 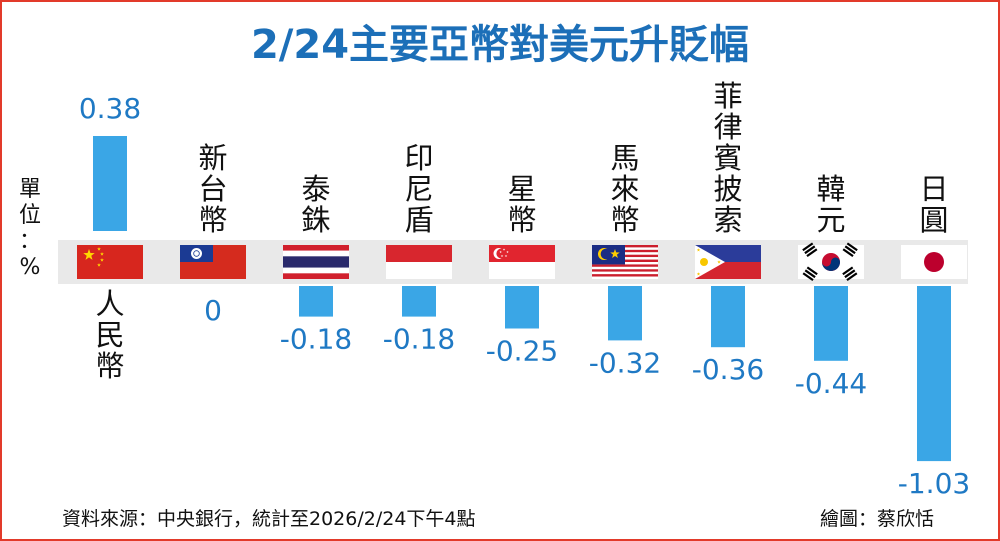 What do you see at coordinates (830, 220) in the screenshot?
I see `category-label-7: 元` at bounding box center [830, 220].